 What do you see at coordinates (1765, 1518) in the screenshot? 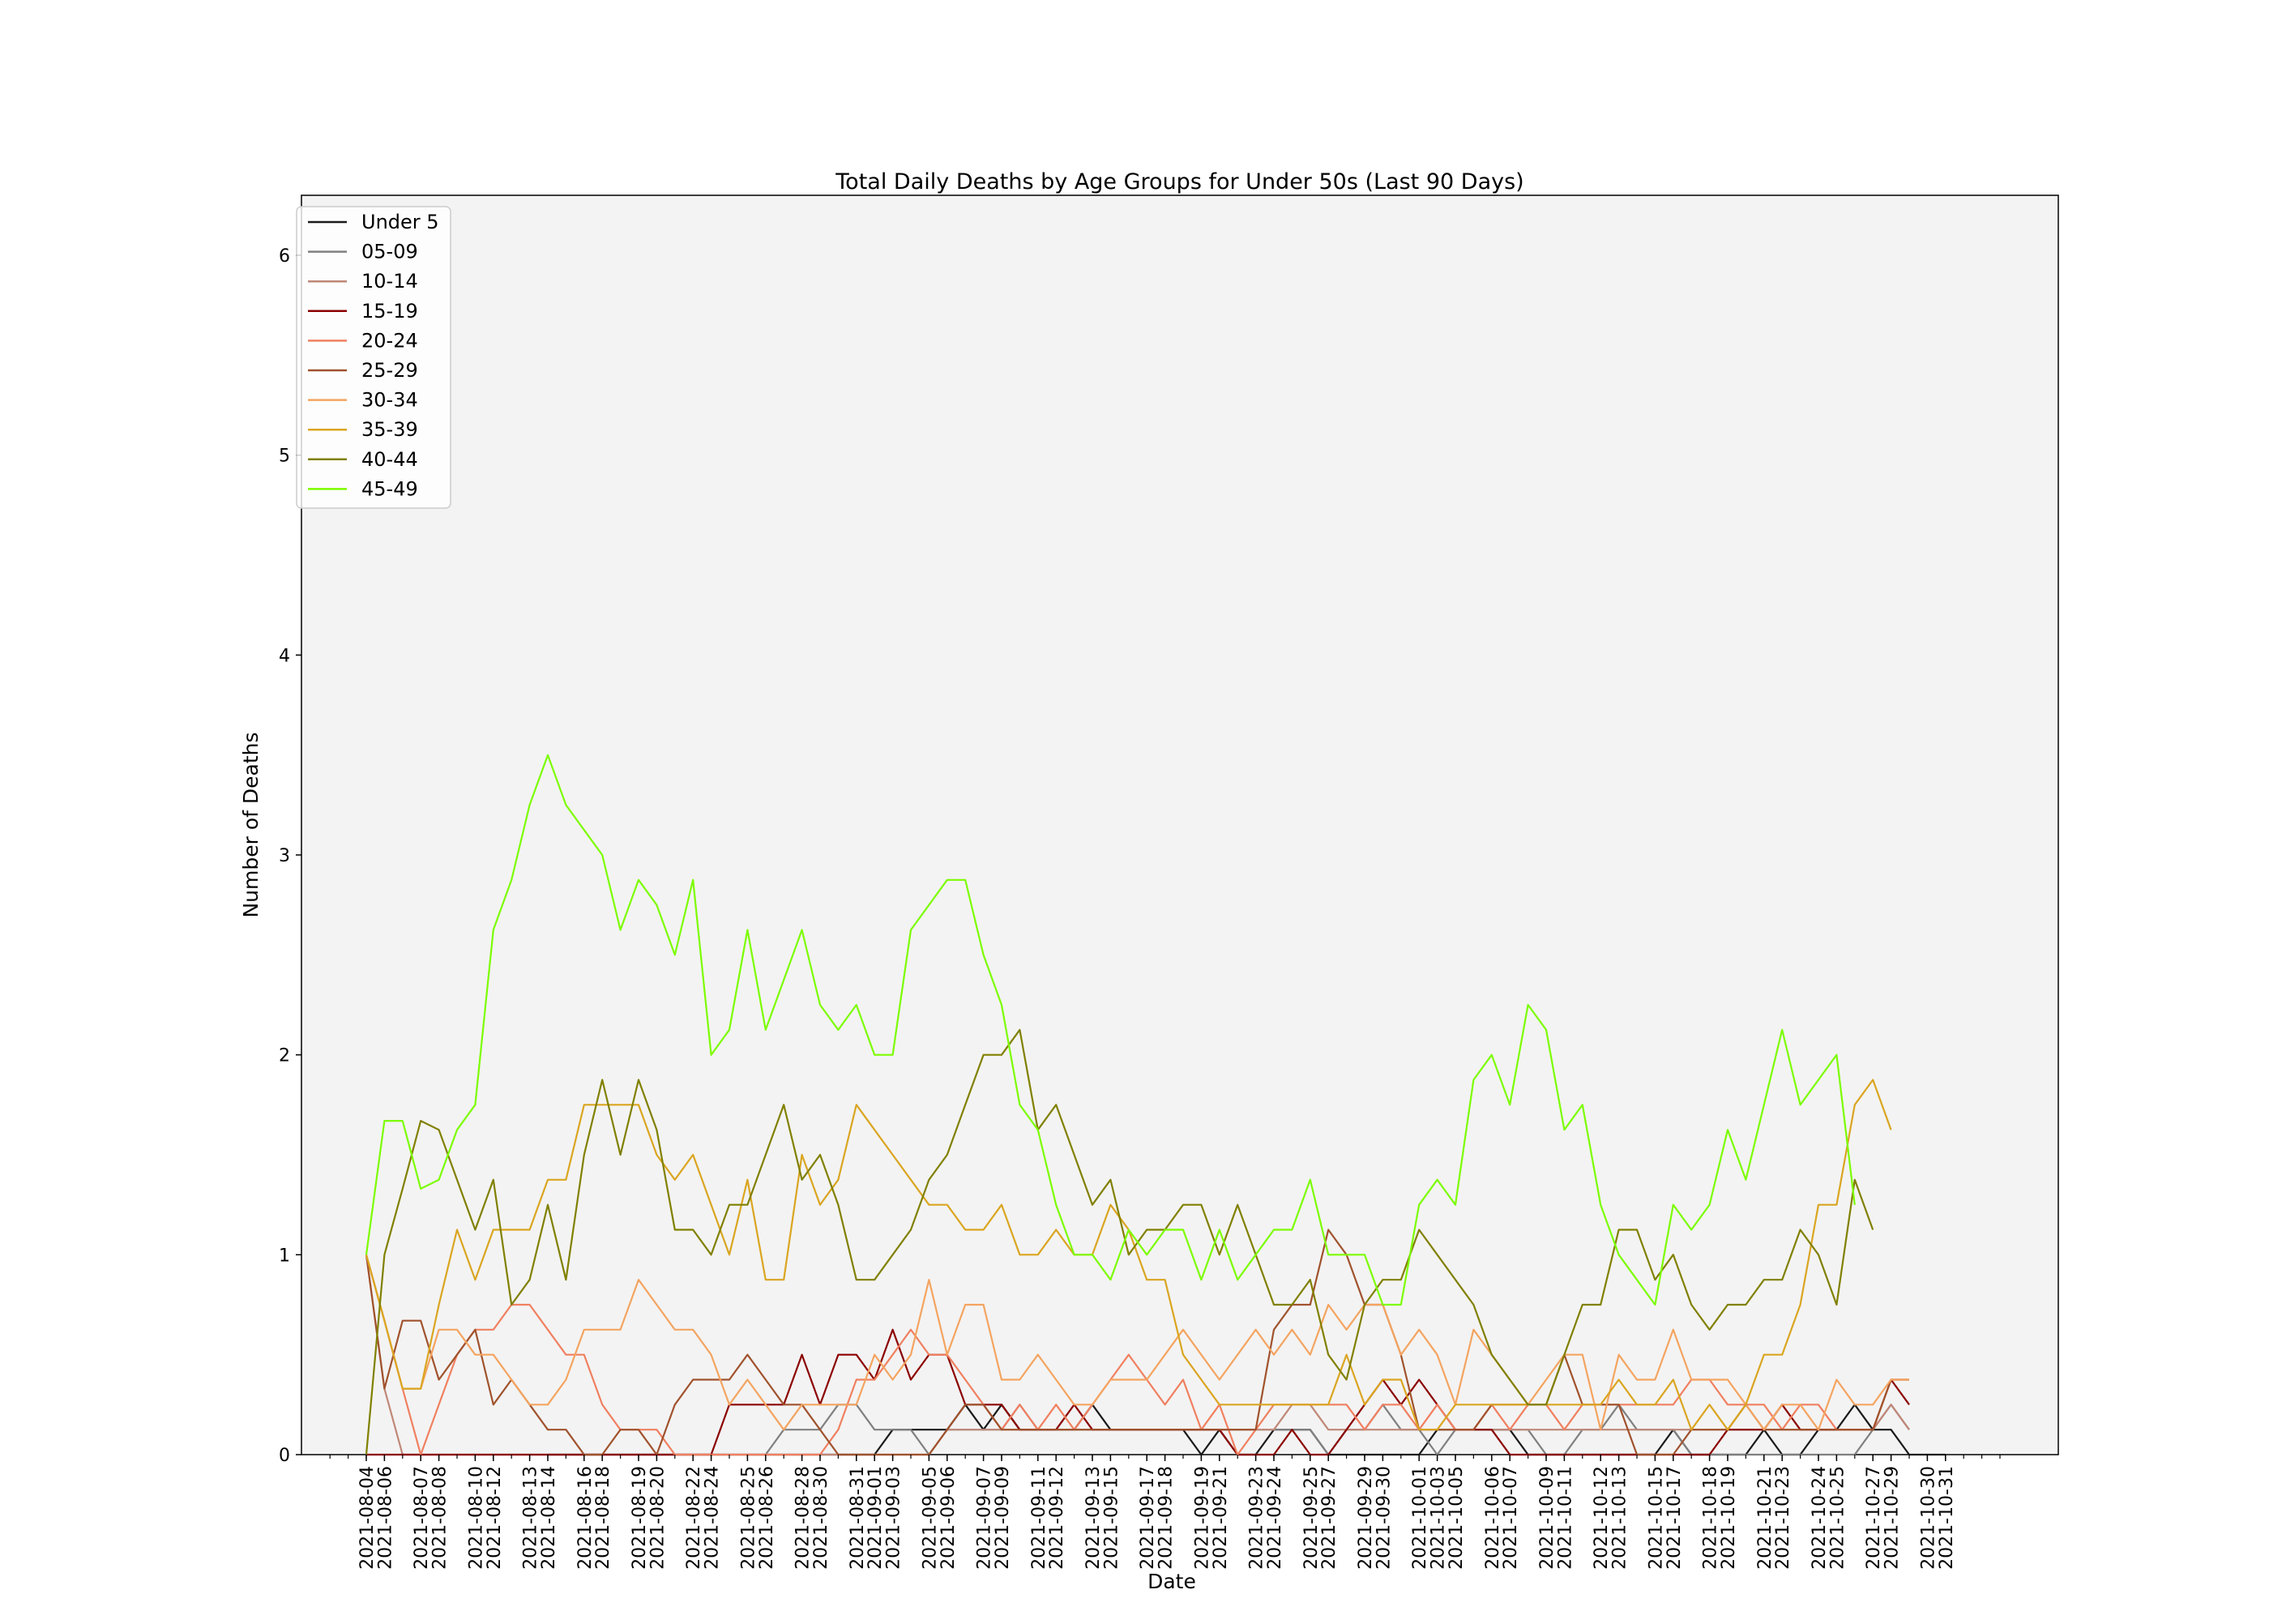
I see `x-tick-label: 2021-10-21` at bounding box center [1765, 1518].